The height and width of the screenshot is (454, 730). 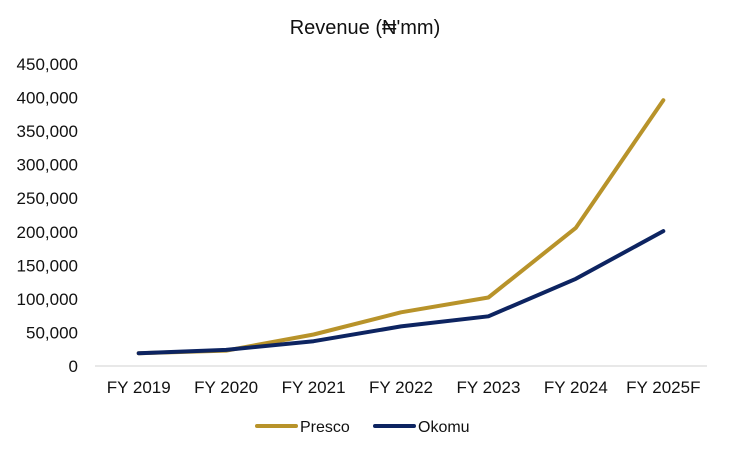 I want to click on y-tick-label: 250,000, so click(x=47, y=198).